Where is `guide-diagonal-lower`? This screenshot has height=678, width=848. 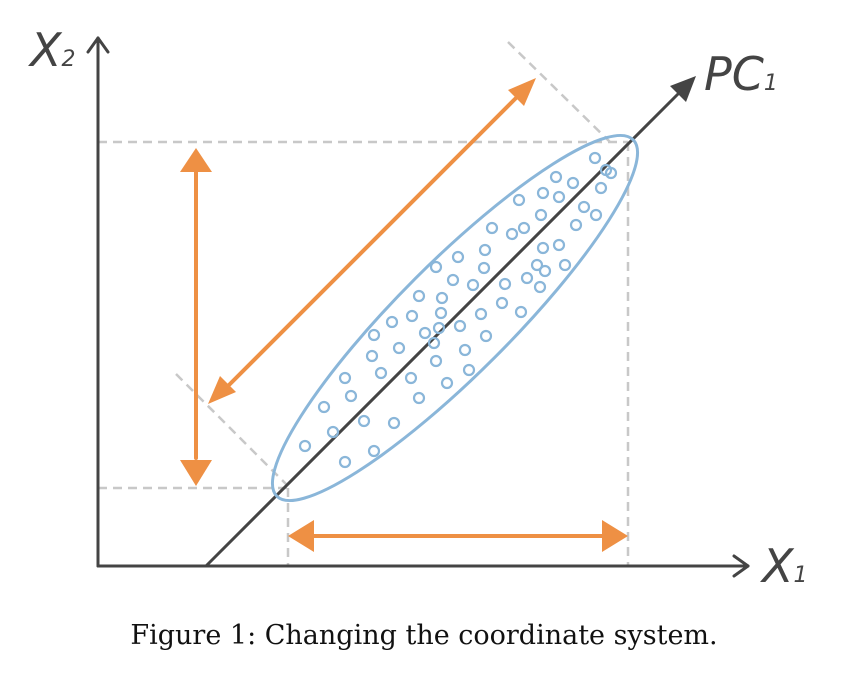
guide-diagonal-lower is located at coordinates (231, 429).